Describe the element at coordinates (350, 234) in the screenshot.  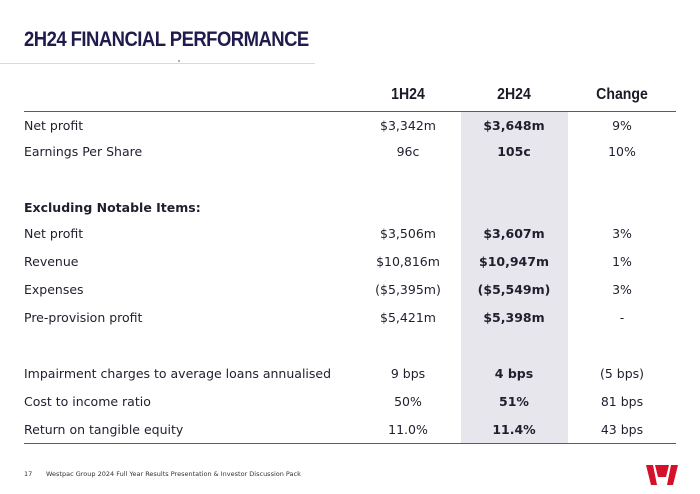
I see `table-row: Net profit $3,506m $3,607m 3%` at that location.